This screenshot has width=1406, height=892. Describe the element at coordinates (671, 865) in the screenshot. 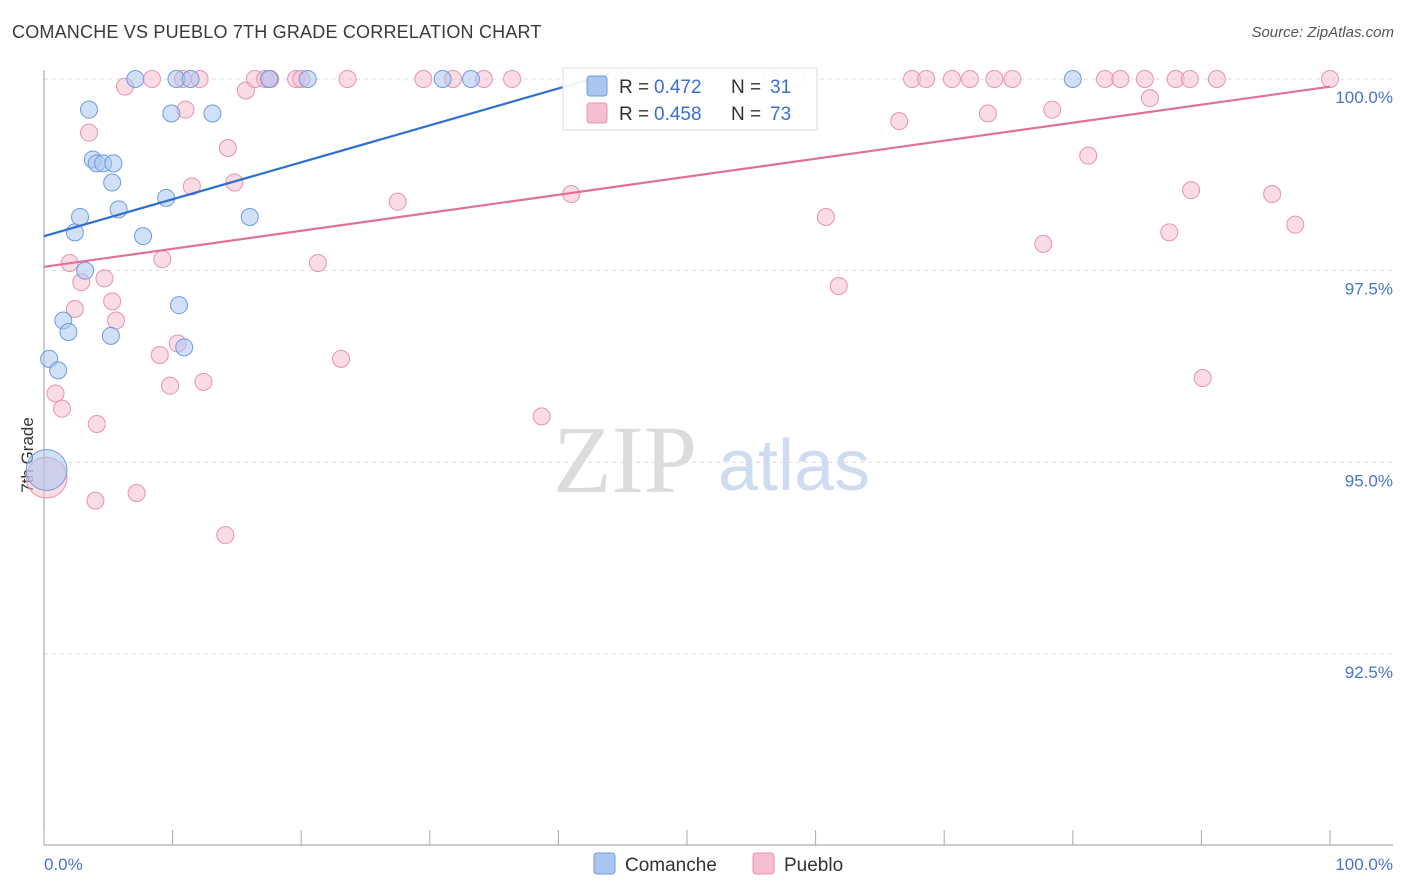

I see `comanche-series-label: Comanche` at that location.